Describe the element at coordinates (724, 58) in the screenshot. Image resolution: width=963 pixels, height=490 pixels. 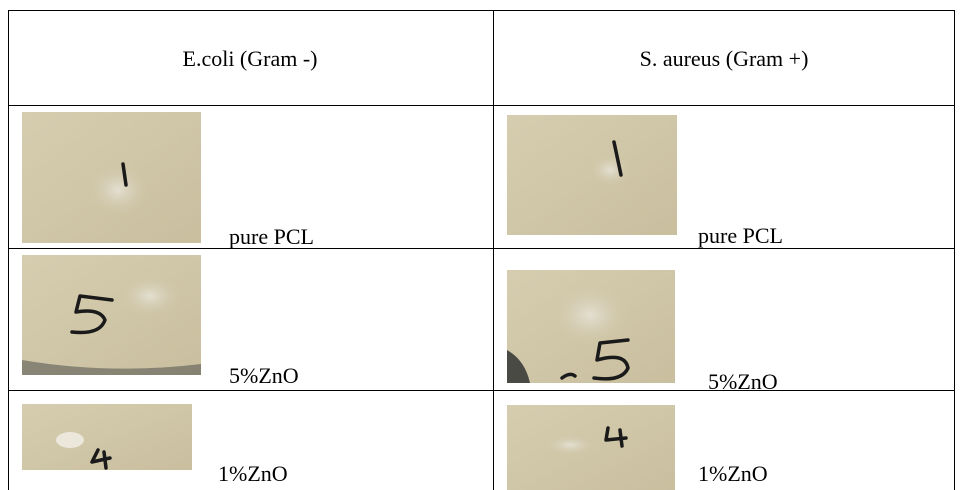
I see `column-header: S. aureus (Gram +)` at that location.